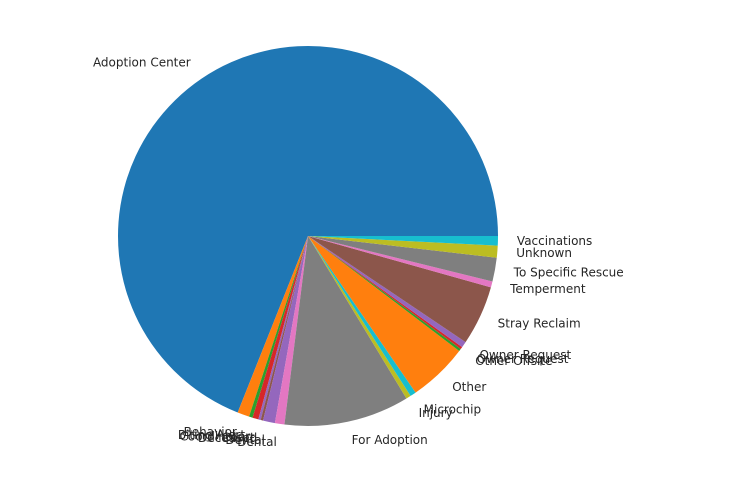 The image size is (752, 482). I want to click on pie-label-stray-reclaim-15: Stray Reclaim, so click(539, 323).